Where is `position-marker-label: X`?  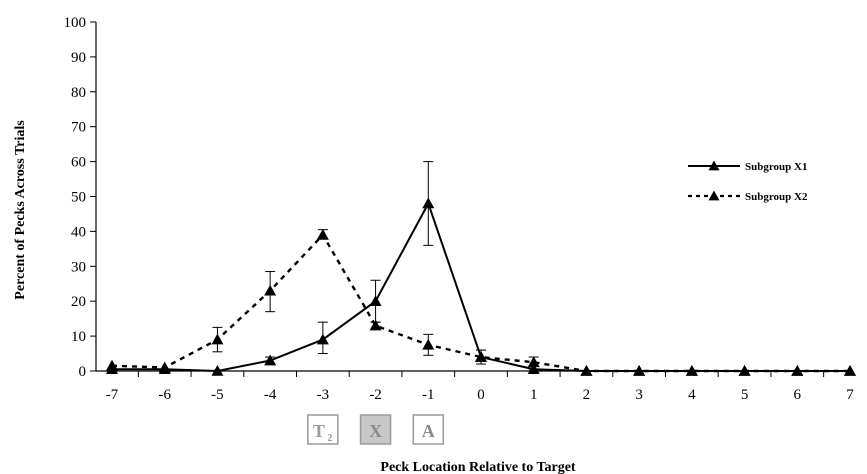
position-marker-label: X is located at coordinates (375, 431).